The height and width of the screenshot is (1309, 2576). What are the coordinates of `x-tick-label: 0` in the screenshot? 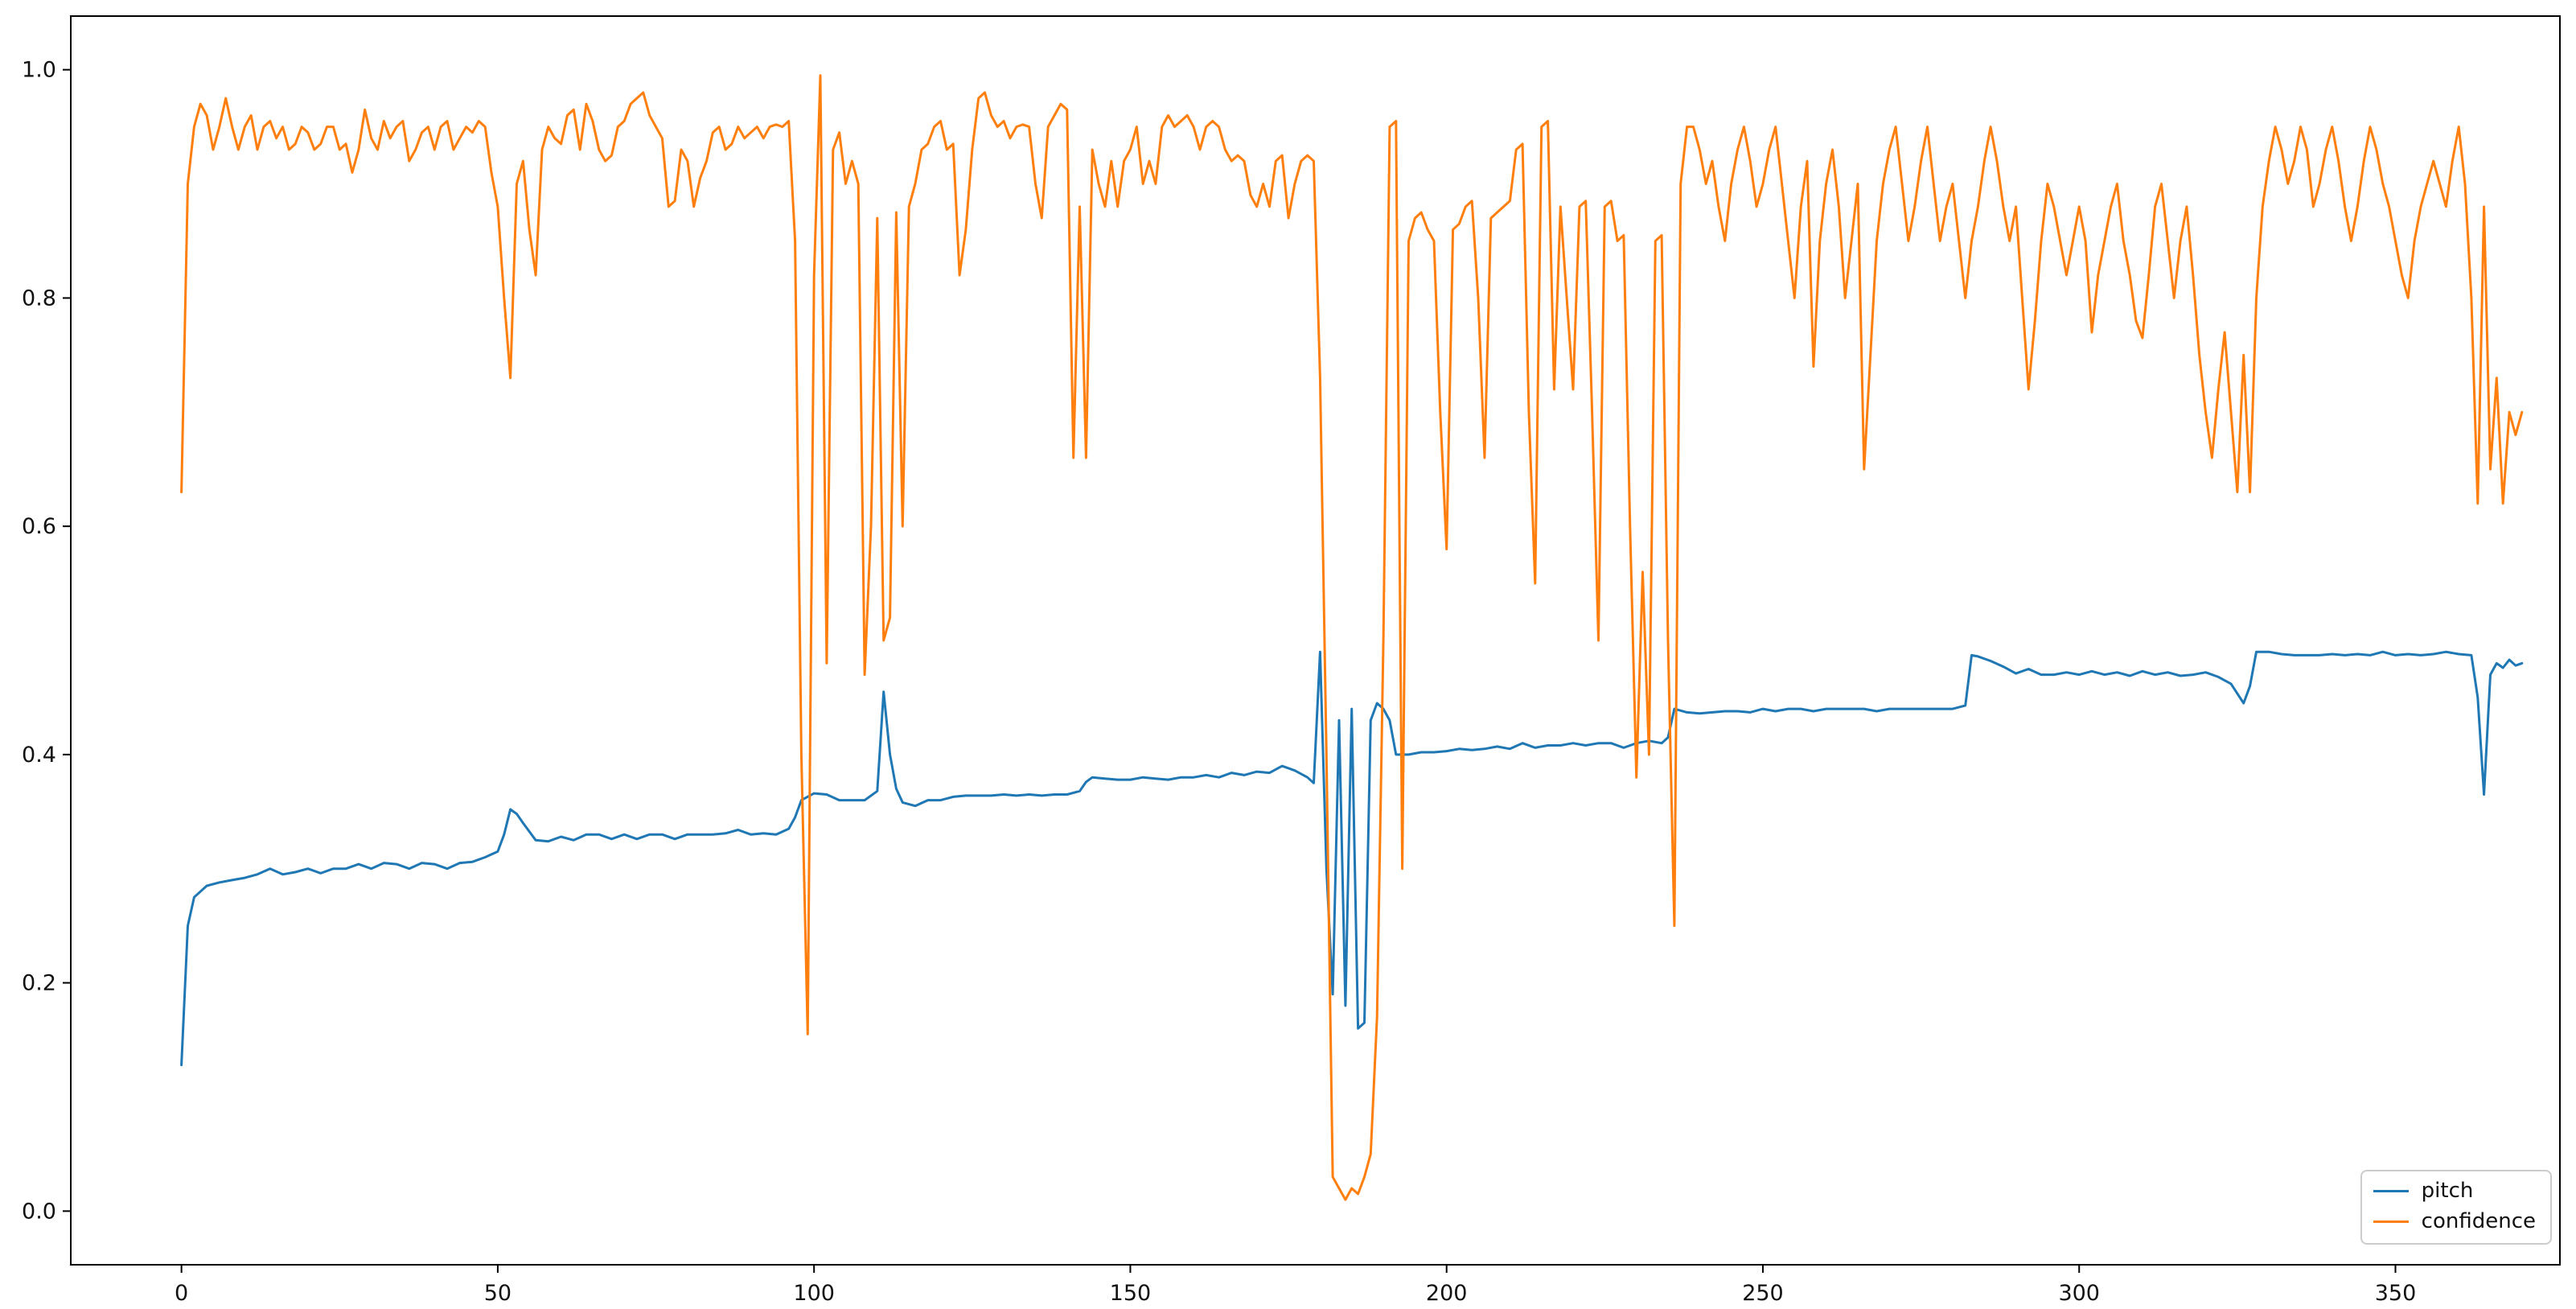 It's located at (181, 1293).